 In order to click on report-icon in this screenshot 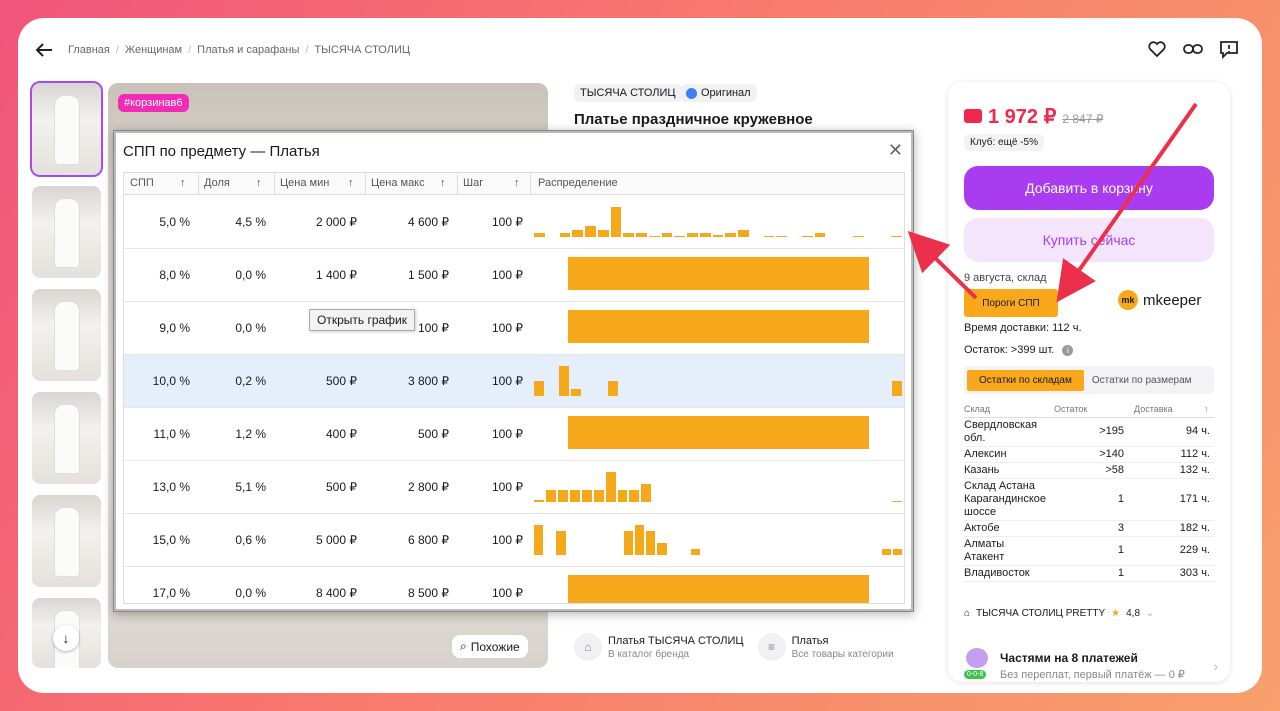, I will do `click(1229, 49)`.